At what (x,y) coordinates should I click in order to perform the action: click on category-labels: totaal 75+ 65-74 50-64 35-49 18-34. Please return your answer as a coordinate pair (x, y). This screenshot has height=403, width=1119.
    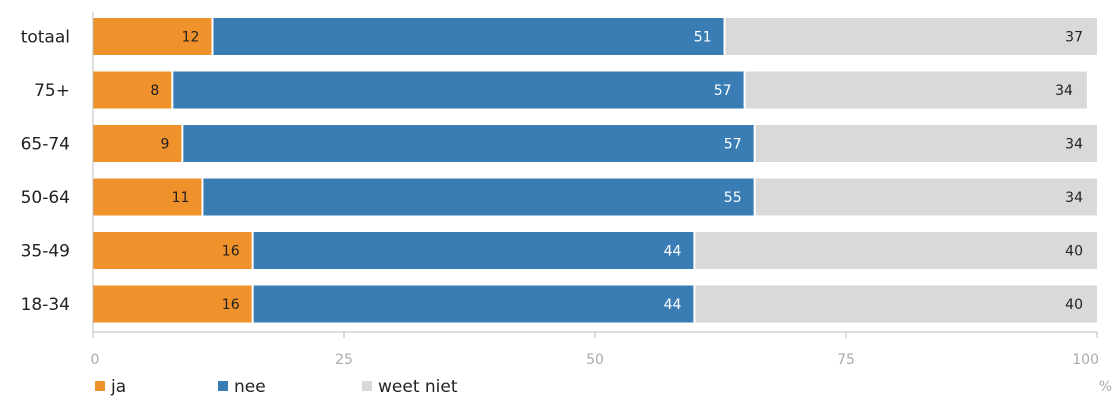
    Looking at the image, I should click on (45, 172).